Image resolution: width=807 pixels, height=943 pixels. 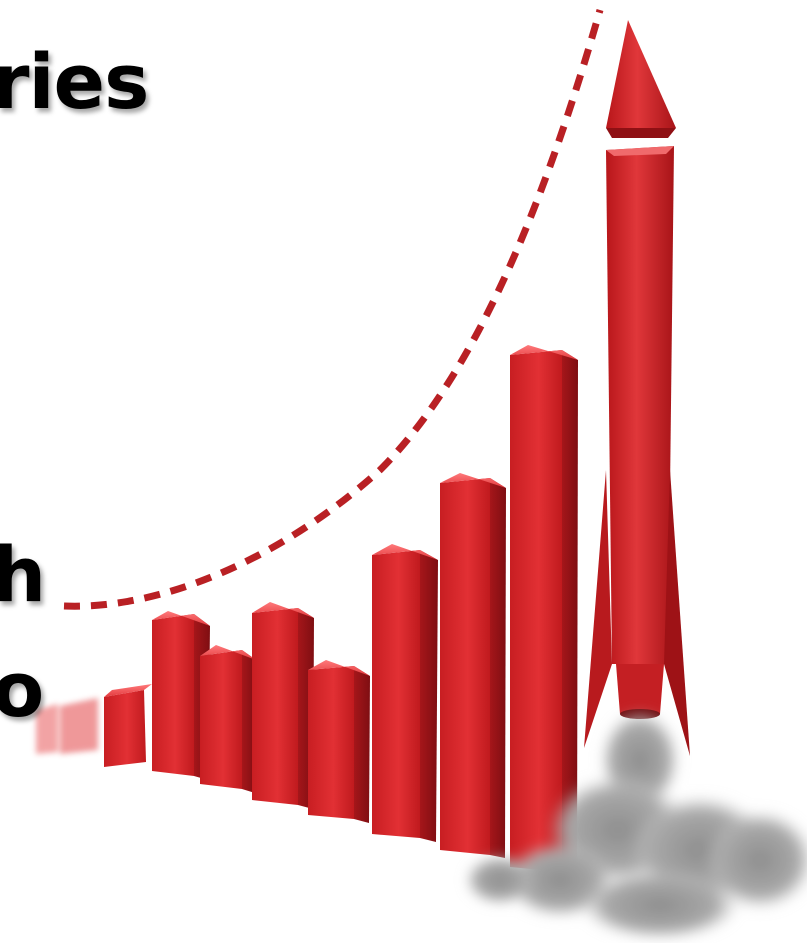 I want to click on faded-bars, so click(x=67, y=726).